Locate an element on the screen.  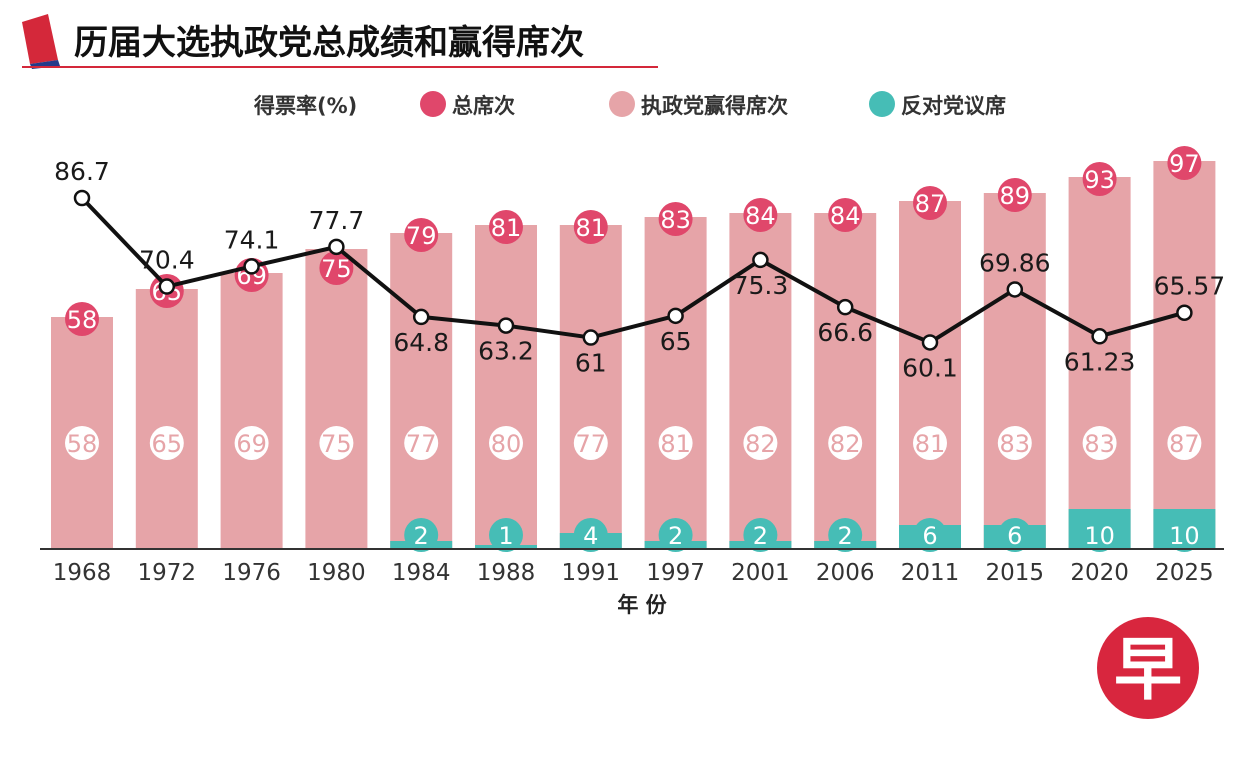
ruling-seat-marker-2020 is located at coordinates (1099, 443).